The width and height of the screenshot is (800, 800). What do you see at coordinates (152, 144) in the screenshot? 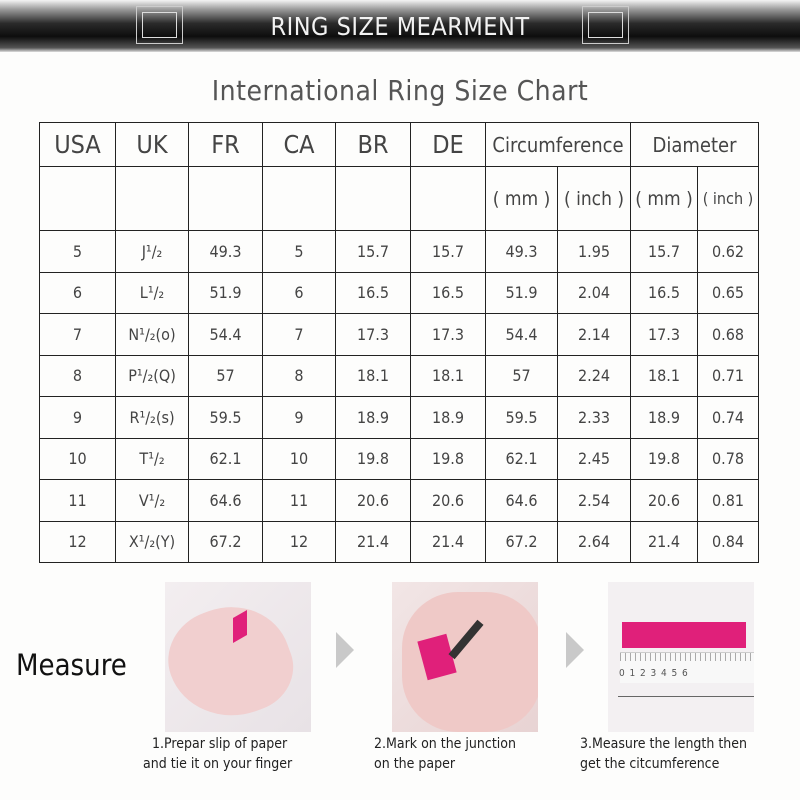
I see `header-uk: UK` at bounding box center [152, 144].